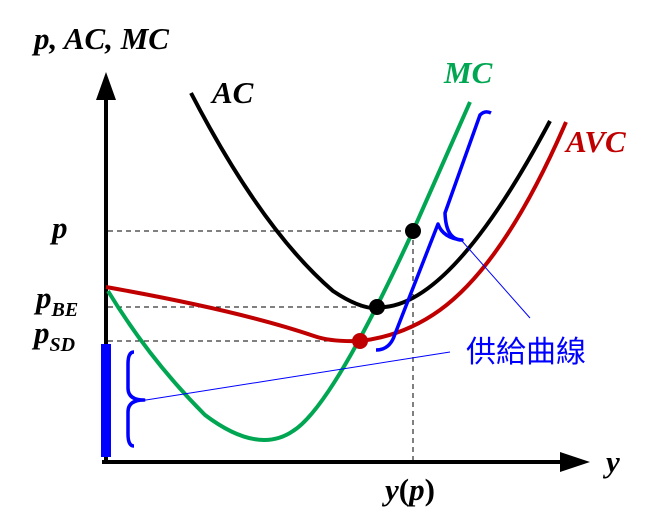  I want to click on x-axis-label: y, so click(611, 461).